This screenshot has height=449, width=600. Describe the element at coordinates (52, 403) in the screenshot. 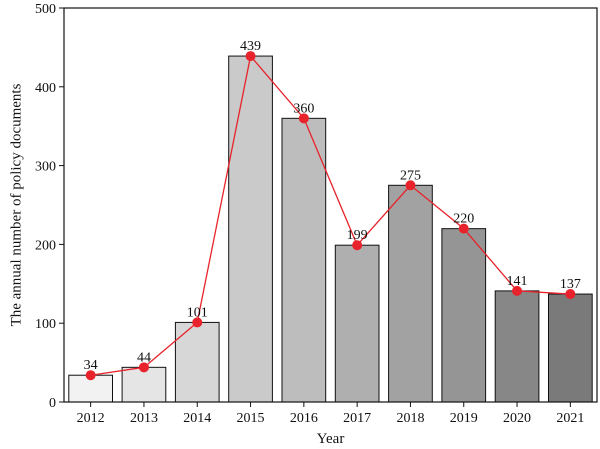

I see `y-tick-label-0: 0` at that location.